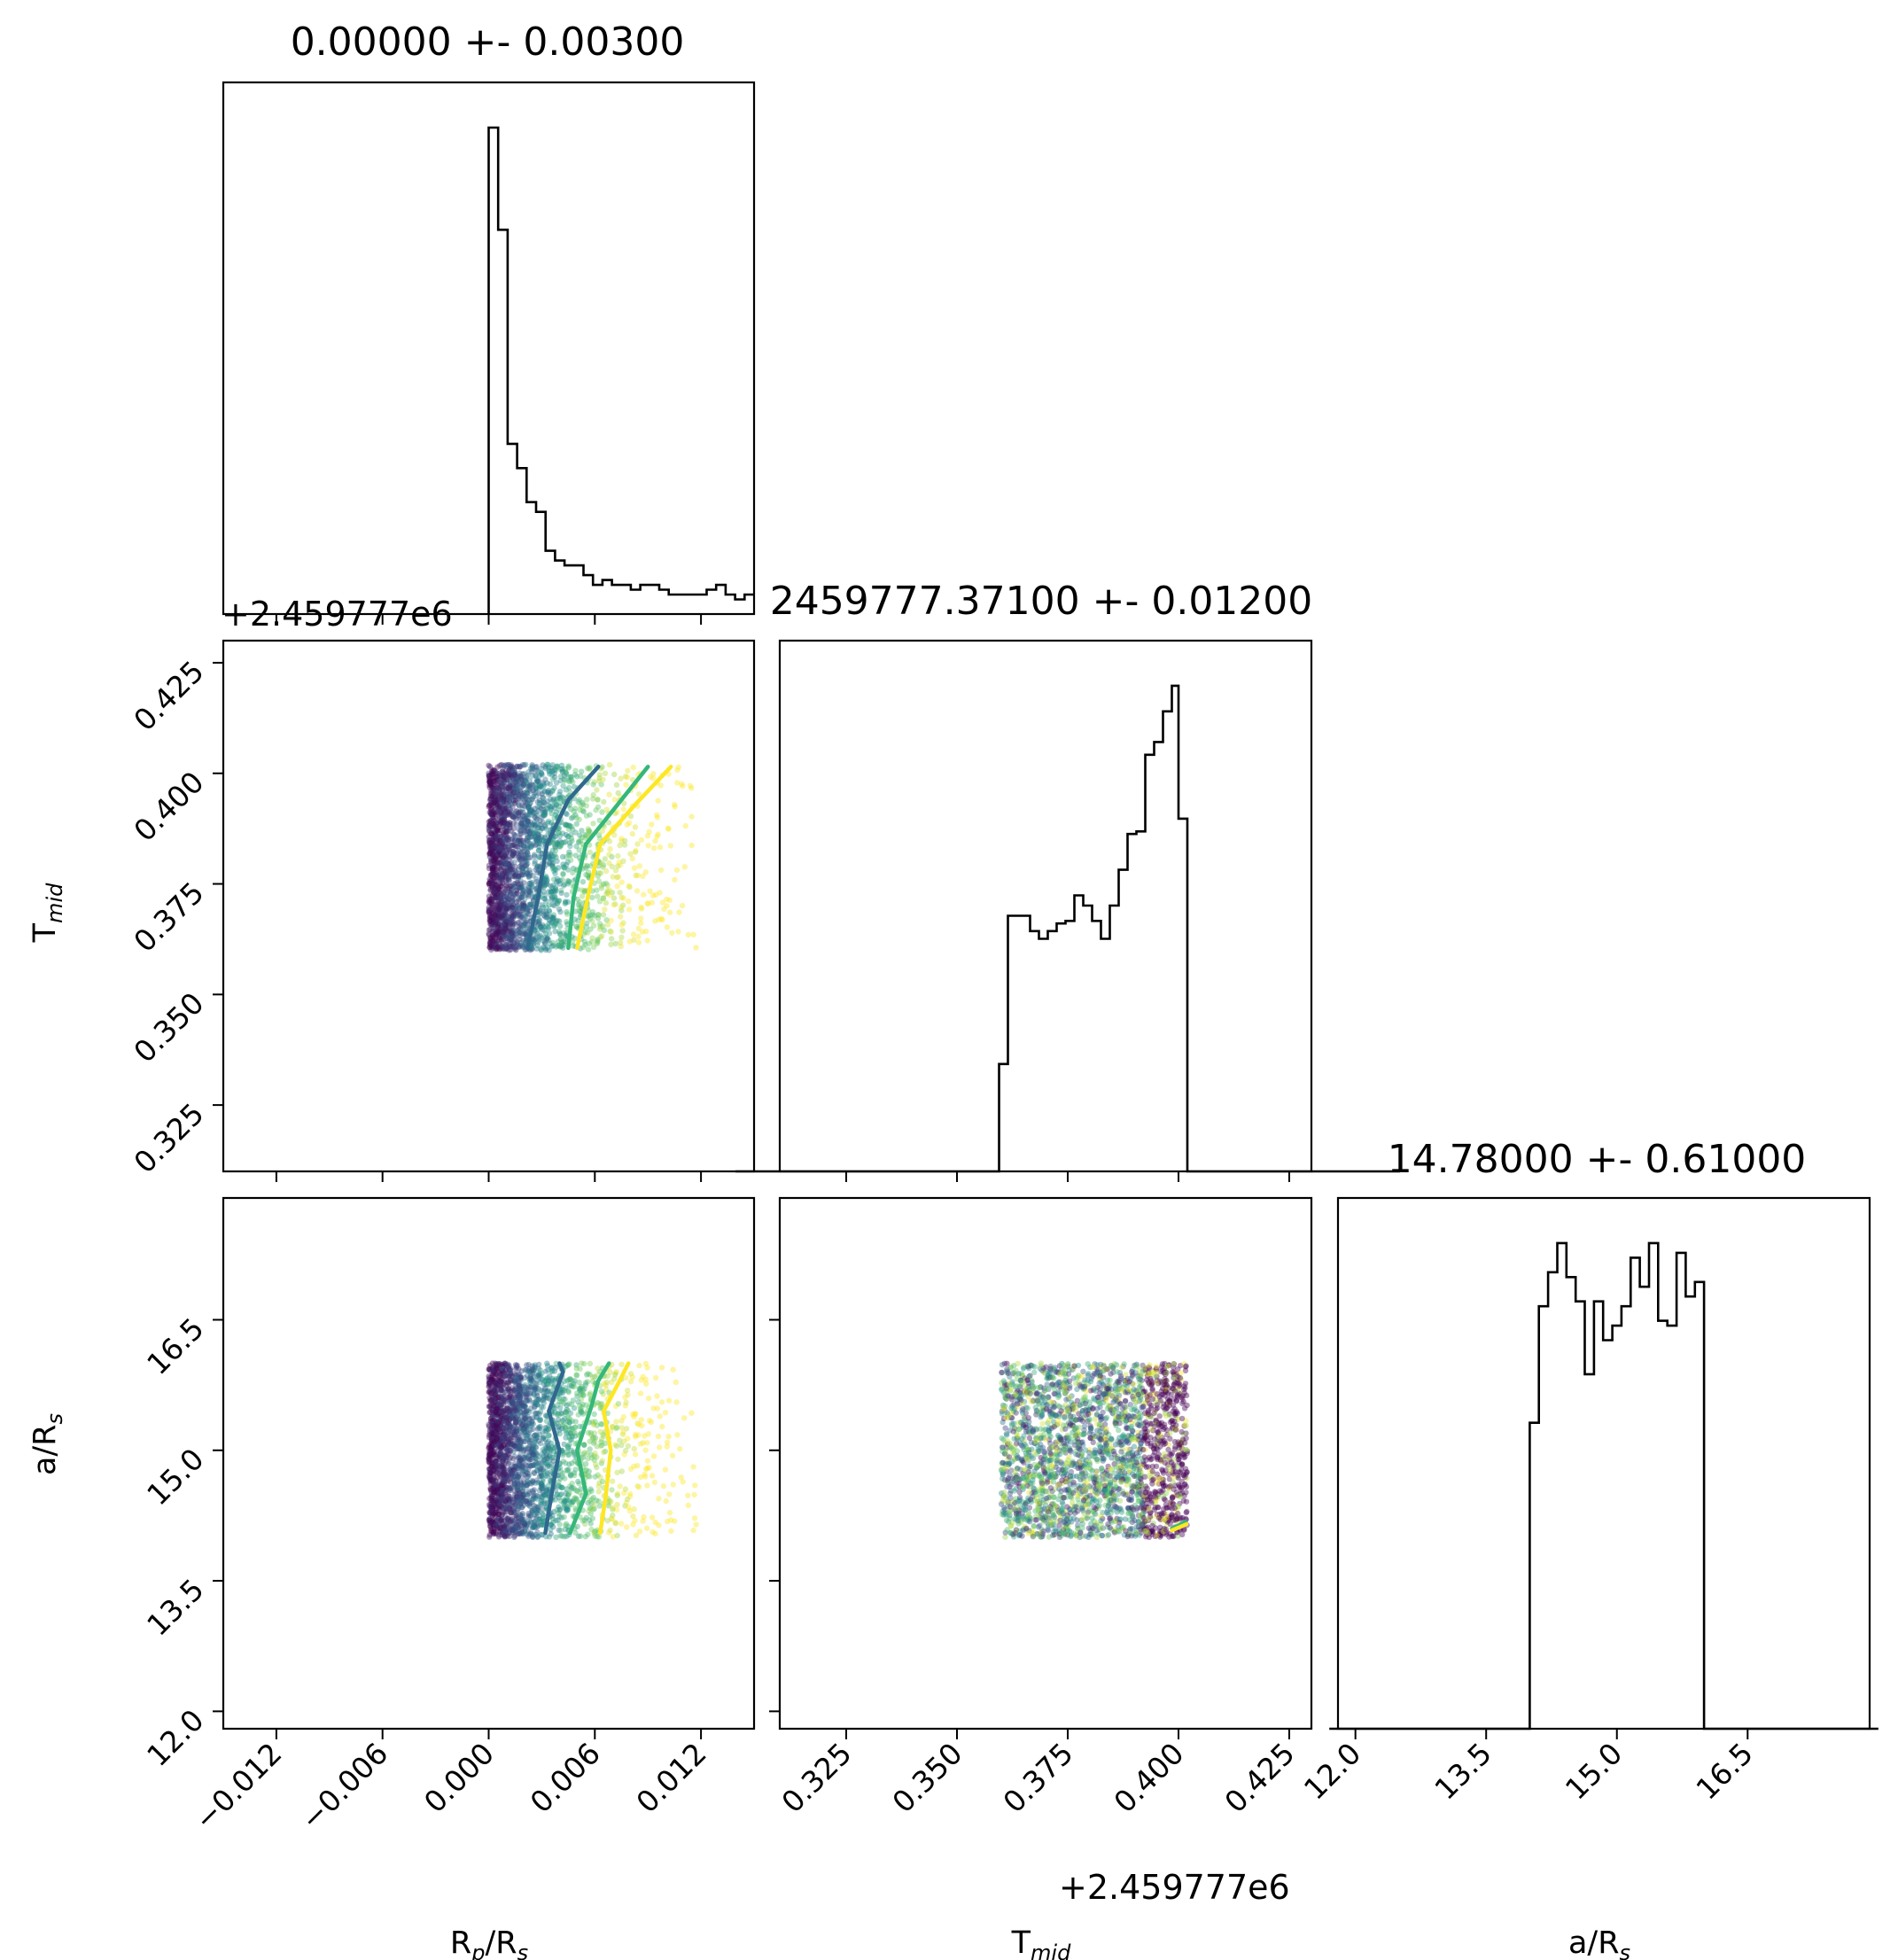 The height and width of the screenshot is (1960, 1898). What do you see at coordinates (1041, 1942) in the screenshot?
I see `xlabel-tmid: Tmid` at bounding box center [1041, 1942].